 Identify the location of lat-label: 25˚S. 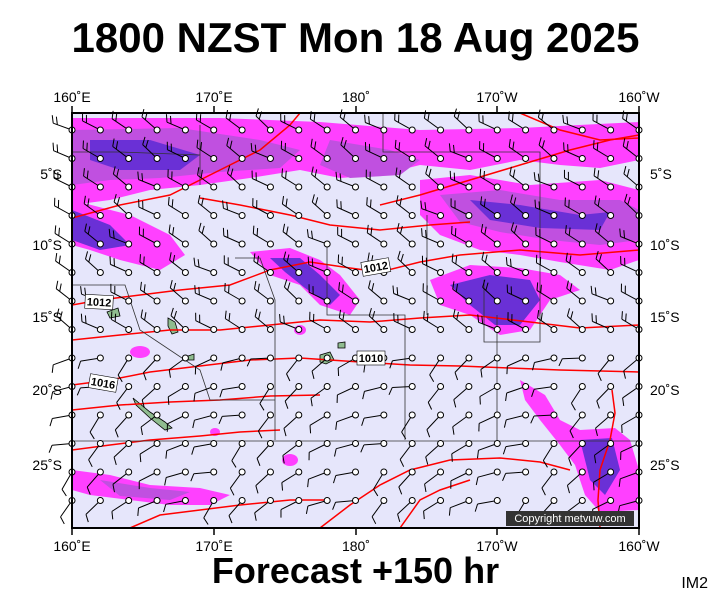
(47, 465).